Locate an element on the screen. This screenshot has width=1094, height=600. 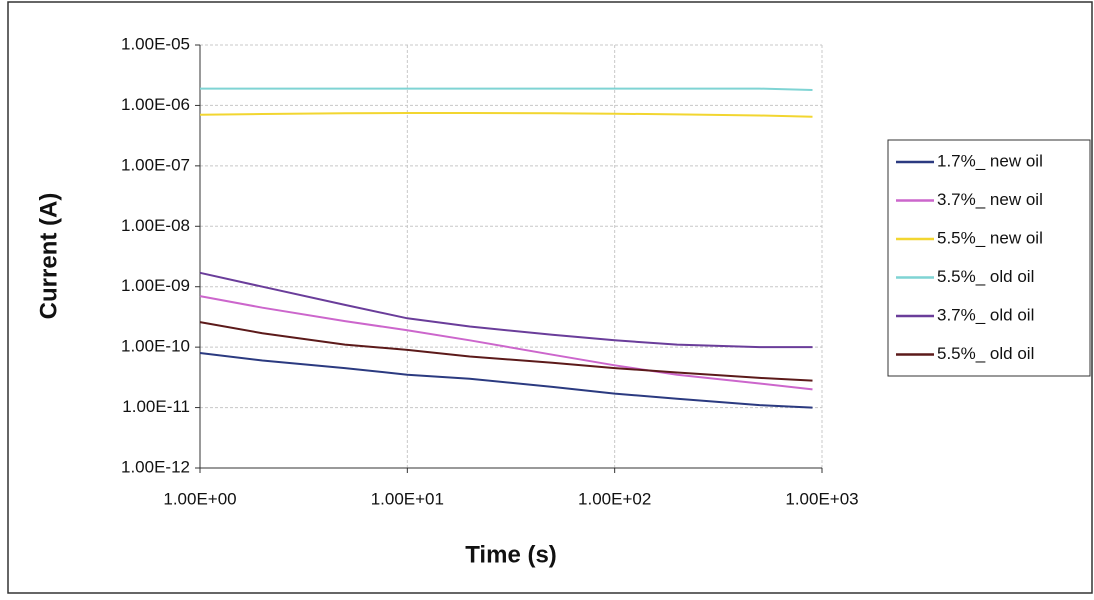
y-tick-label: 1.00E-10 is located at coordinates (155, 346).